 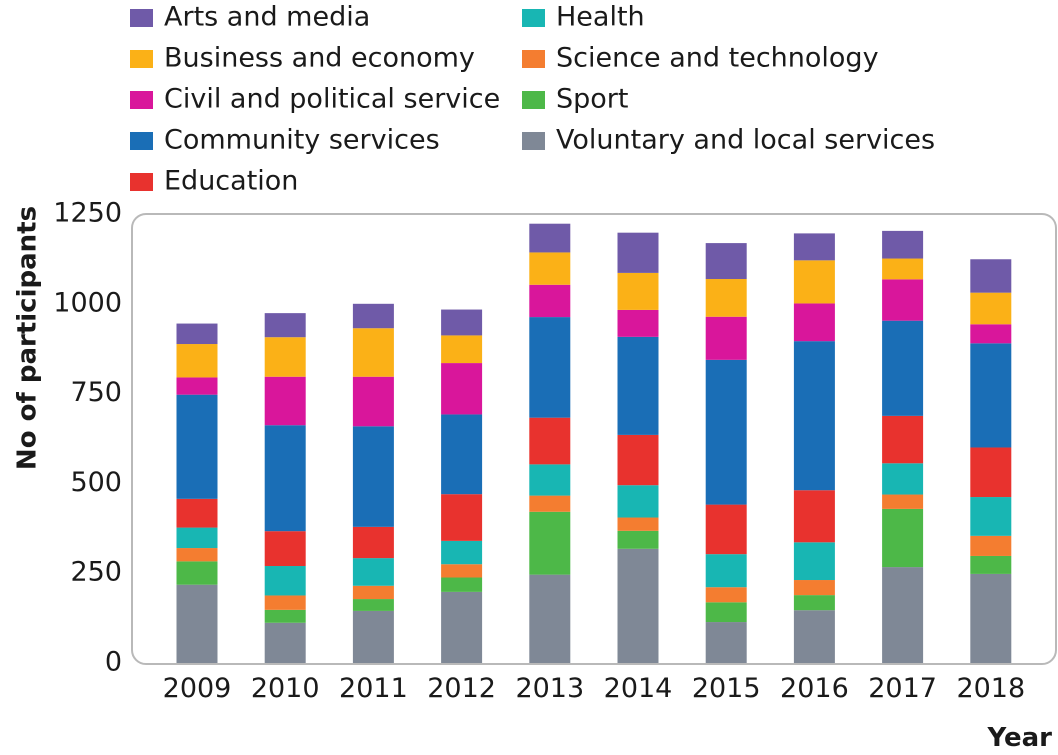 What do you see at coordinates (592, 99) in the screenshot?
I see `legend-label: Sport` at bounding box center [592, 99].